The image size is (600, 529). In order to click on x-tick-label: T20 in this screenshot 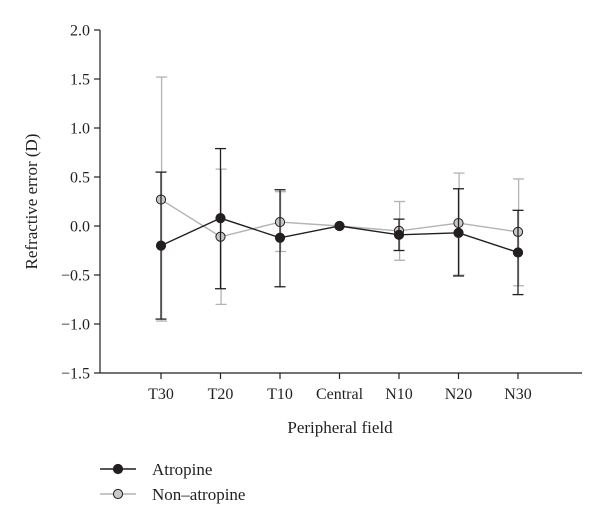, I will do `click(221, 394)`.